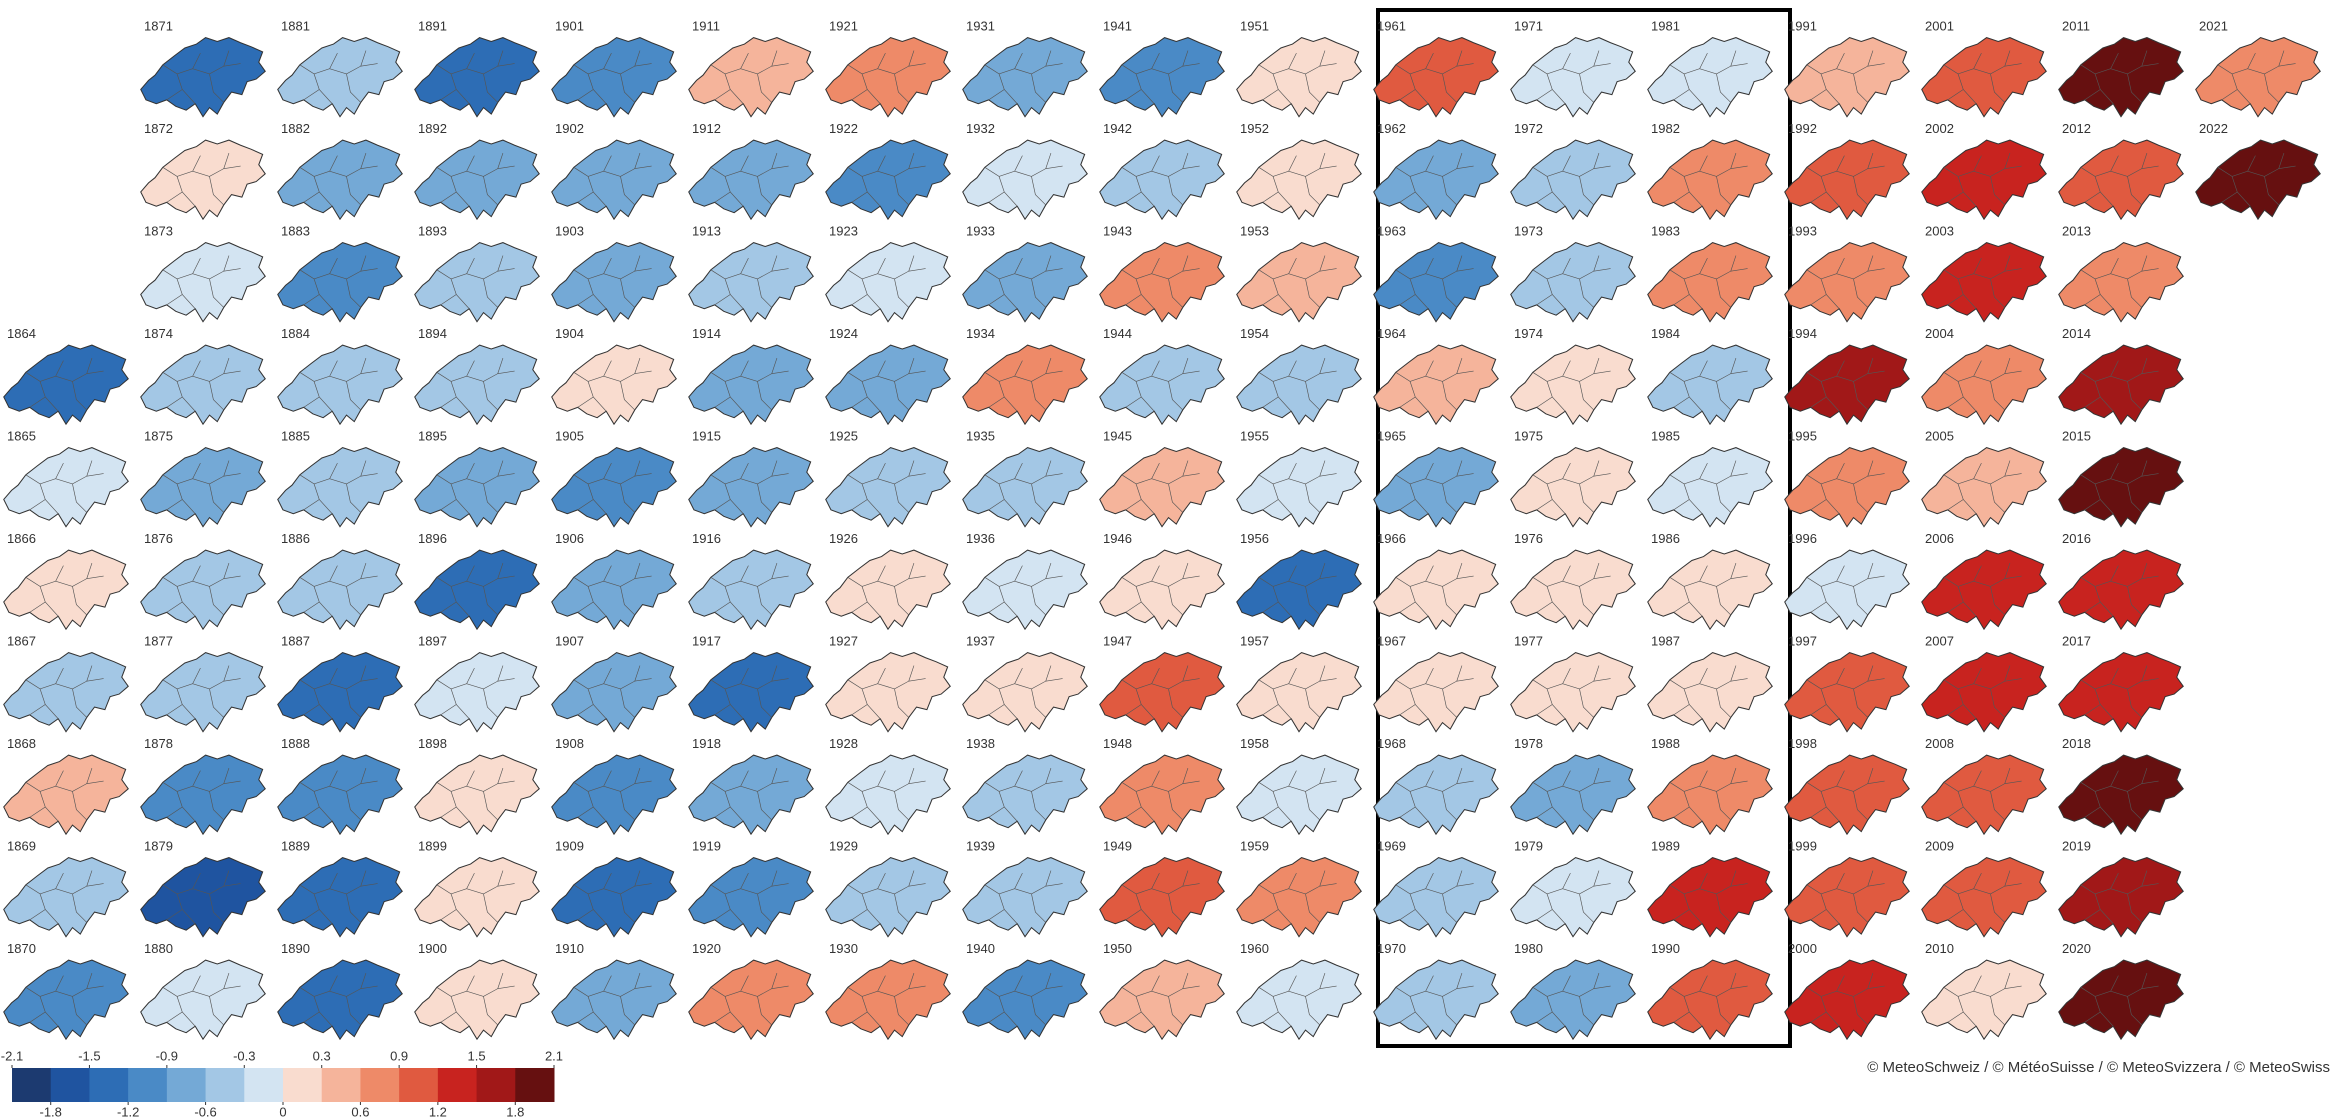 This screenshot has width=2335, height=1120. I want to click on year-label: 1991, so click(1802, 25).